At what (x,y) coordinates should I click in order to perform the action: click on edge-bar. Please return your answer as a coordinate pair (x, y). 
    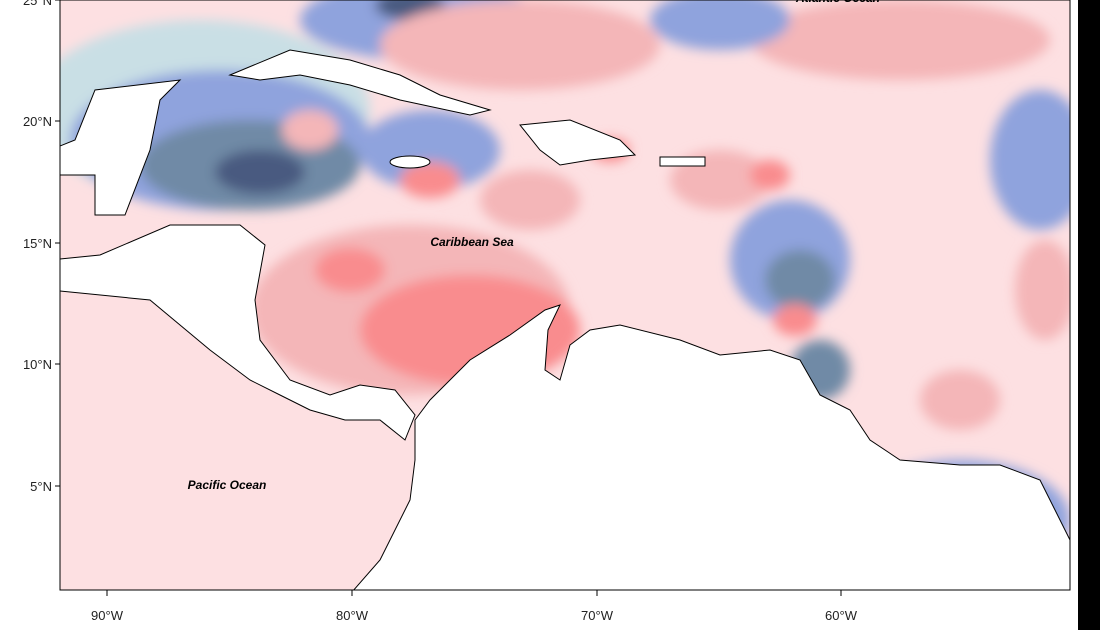
    Looking at the image, I should click on (1089, 315).